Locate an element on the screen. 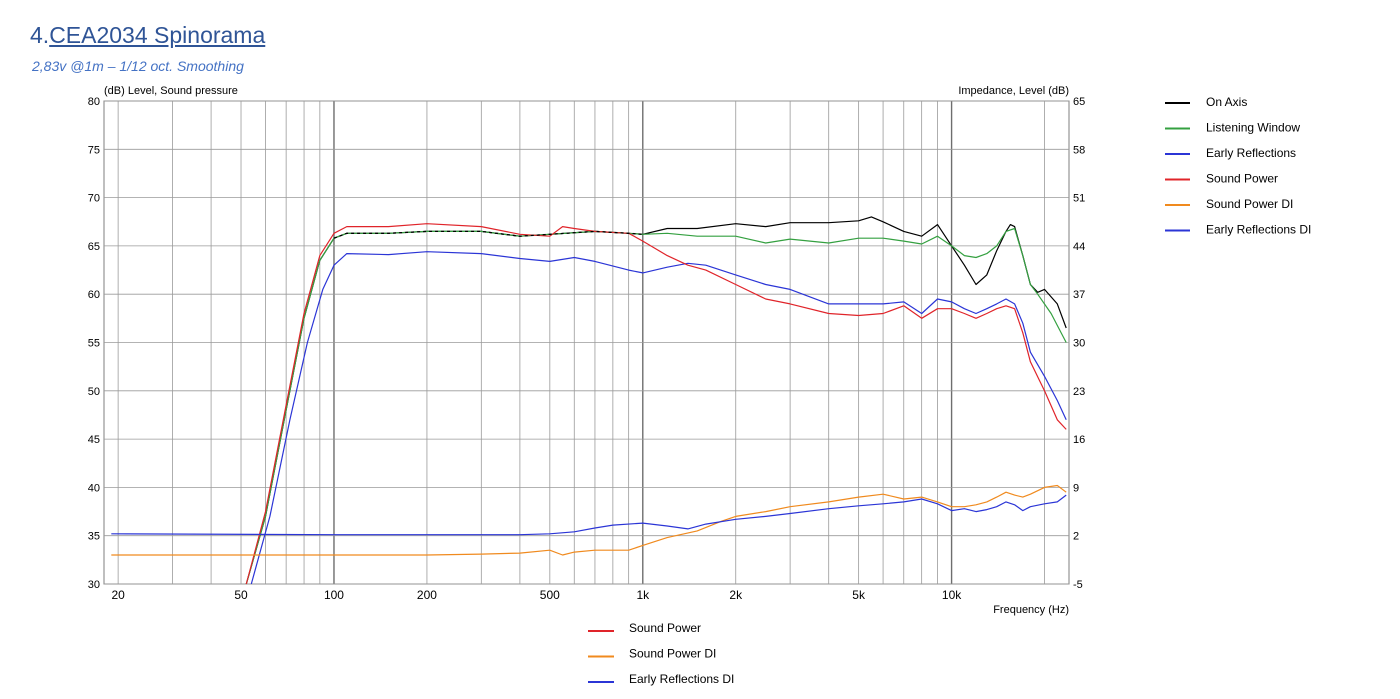 This screenshot has width=1400, height=699. y-tick-label: 65 is located at coordinates (94, 247).